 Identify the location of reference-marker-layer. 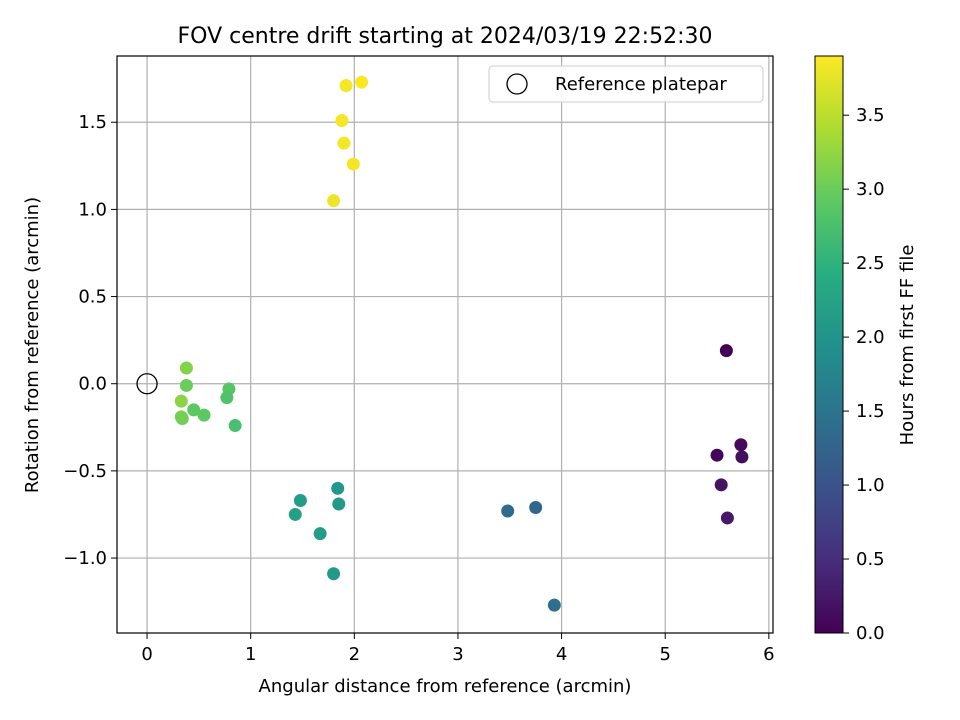
(147, 384).